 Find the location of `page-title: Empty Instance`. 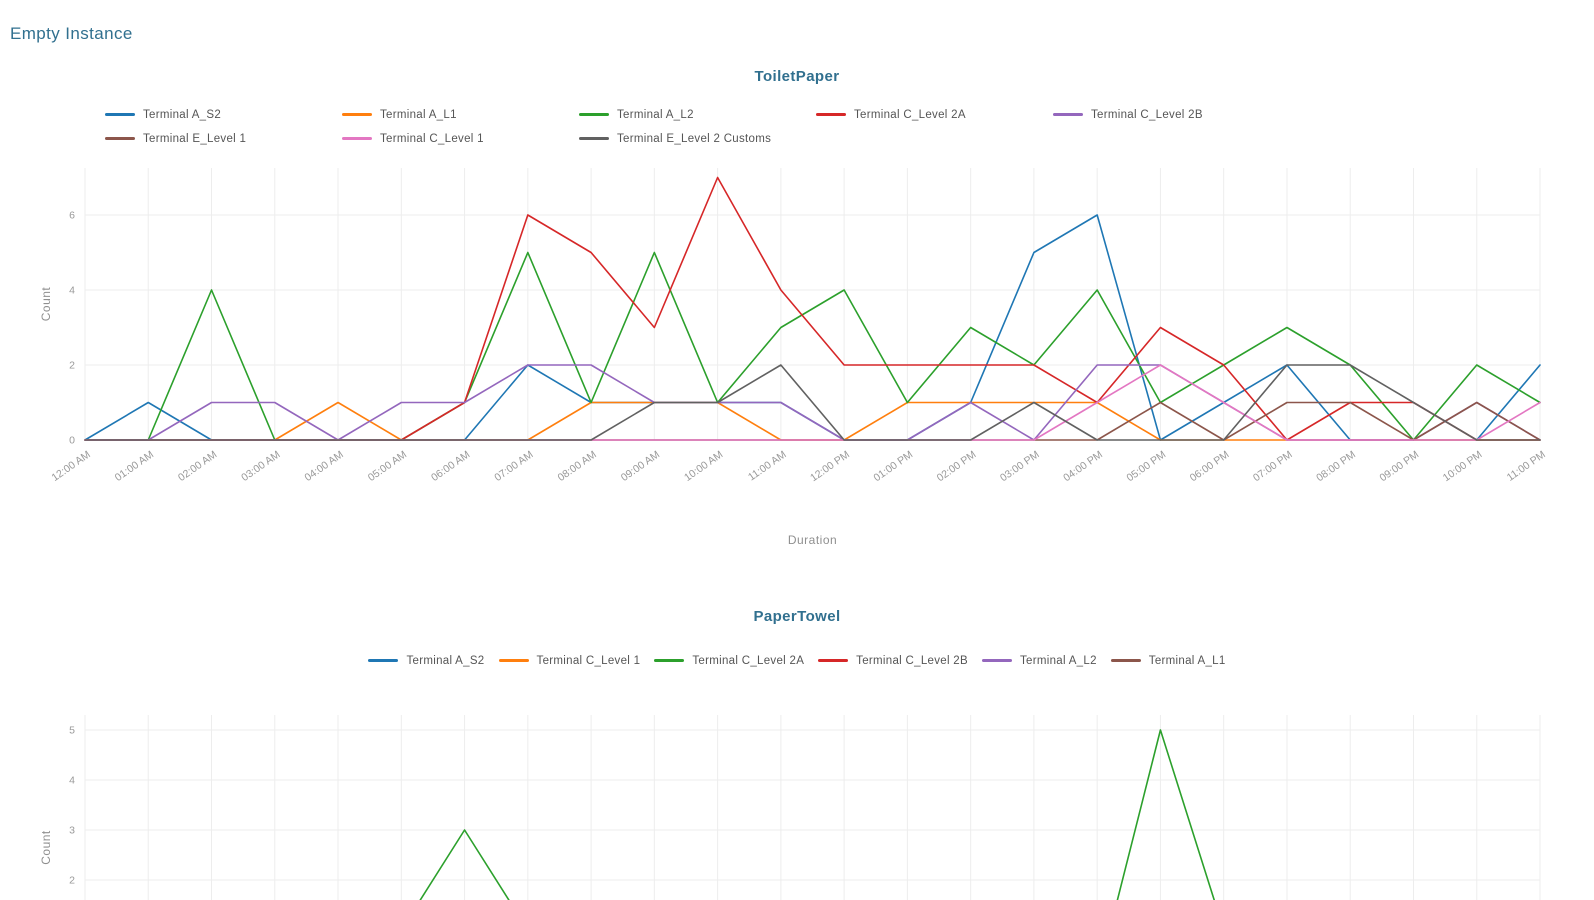

page-title: Empty Instance is located at coordinates (71, 33).